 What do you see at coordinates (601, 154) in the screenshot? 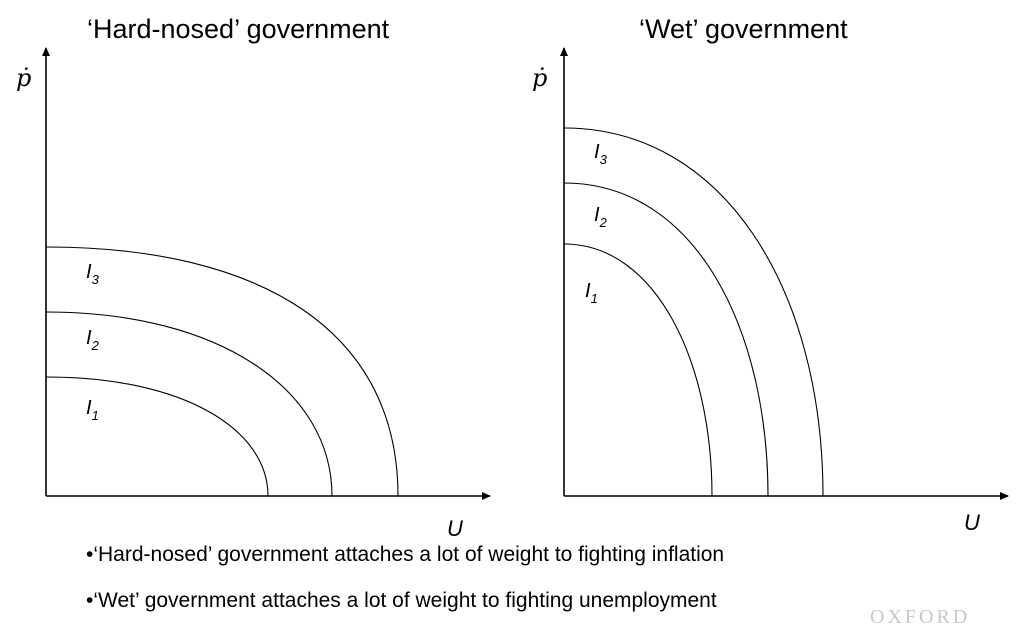
I see `right-curve-label-i3: I3` at bounding box center [601, 154].